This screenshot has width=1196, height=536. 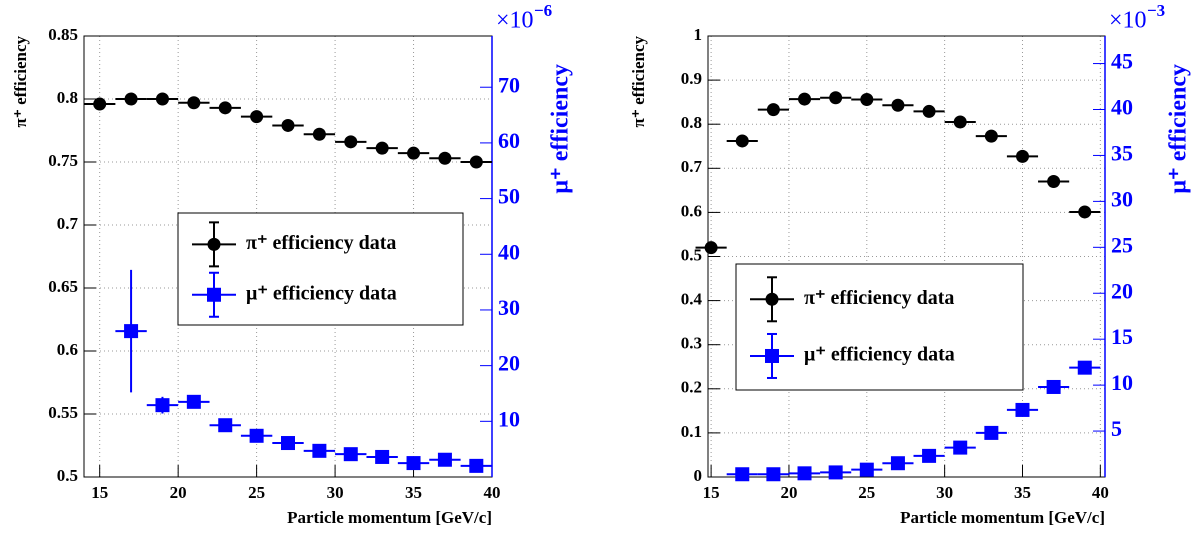 I want to click on y2-tick-label: 25, so click(x=1122, y=244).